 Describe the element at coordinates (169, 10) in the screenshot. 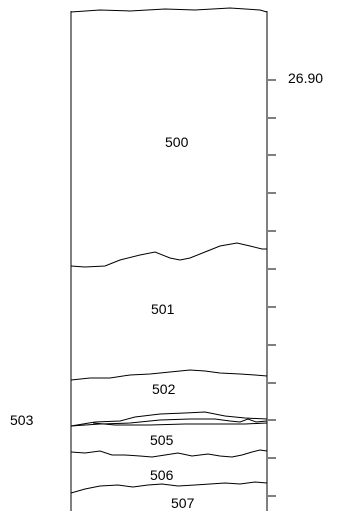

I see `top-surface-line` at that location.